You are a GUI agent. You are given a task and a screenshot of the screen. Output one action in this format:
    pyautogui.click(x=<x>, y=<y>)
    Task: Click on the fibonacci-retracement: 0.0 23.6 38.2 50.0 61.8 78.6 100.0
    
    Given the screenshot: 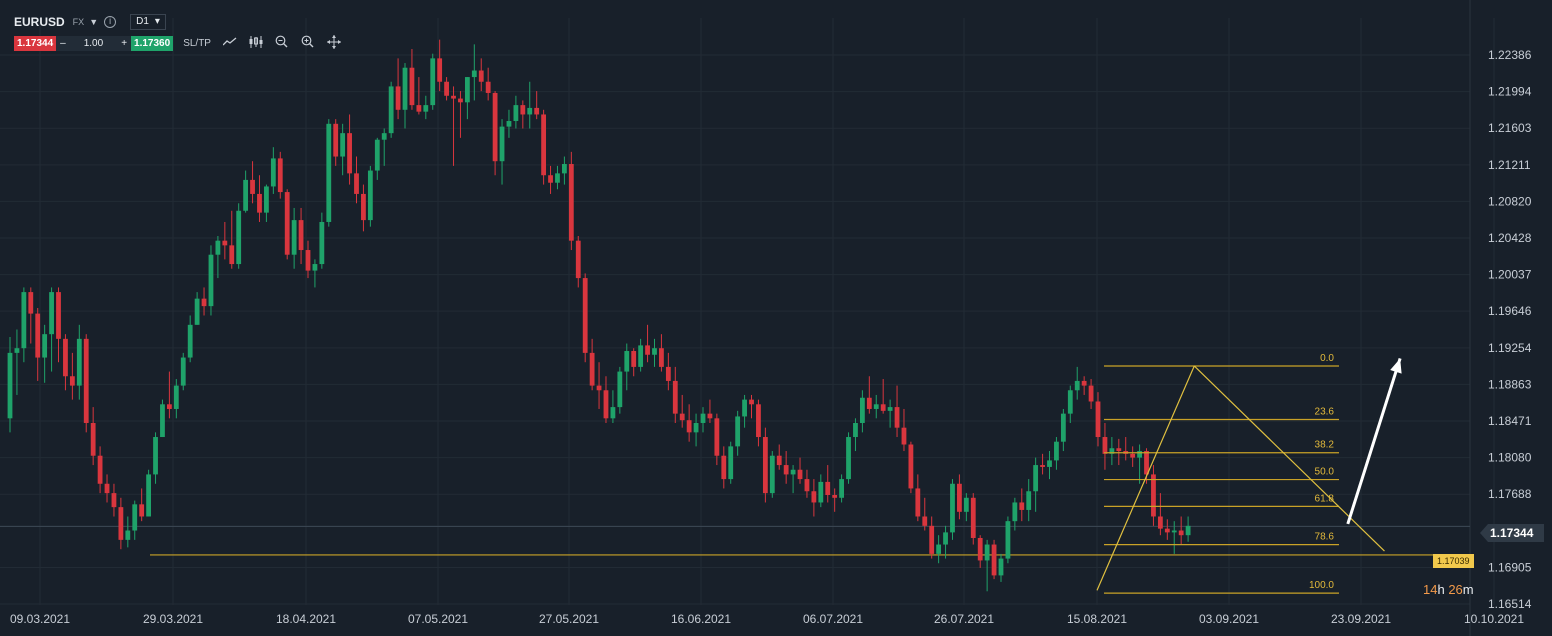 What is the action you would take?
    pyautogui.click(x=1221, y=473)
    